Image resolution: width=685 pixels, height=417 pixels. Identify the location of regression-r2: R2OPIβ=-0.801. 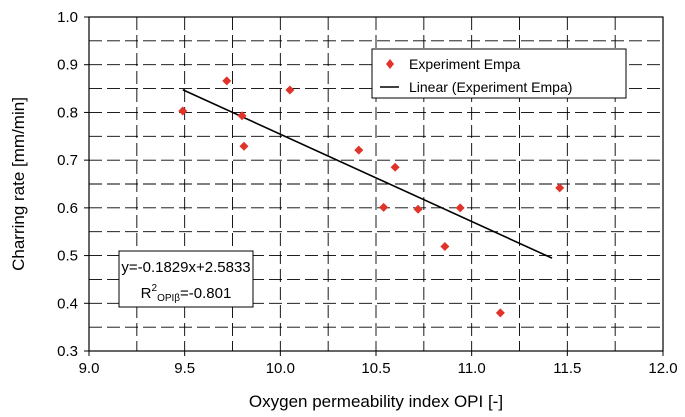
(186, 293).